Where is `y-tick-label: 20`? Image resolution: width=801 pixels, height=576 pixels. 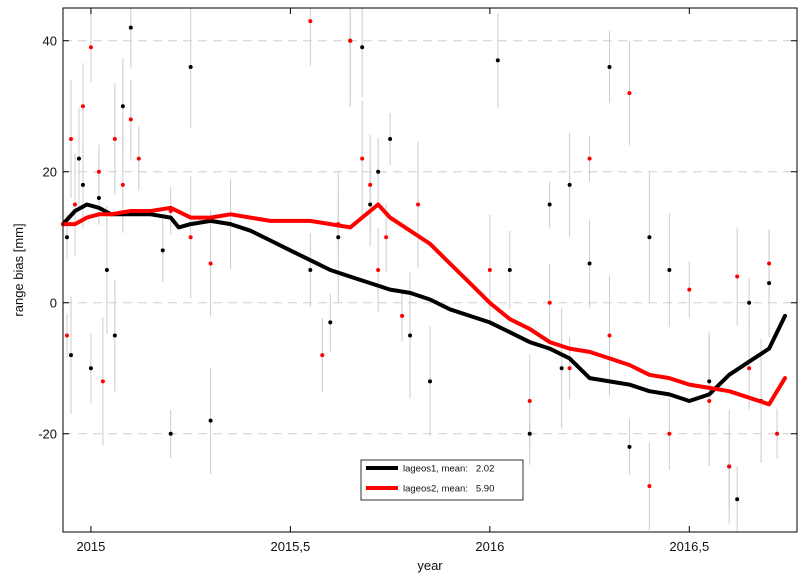 y-tick-label: 20 is located at coordinates (50, 171).